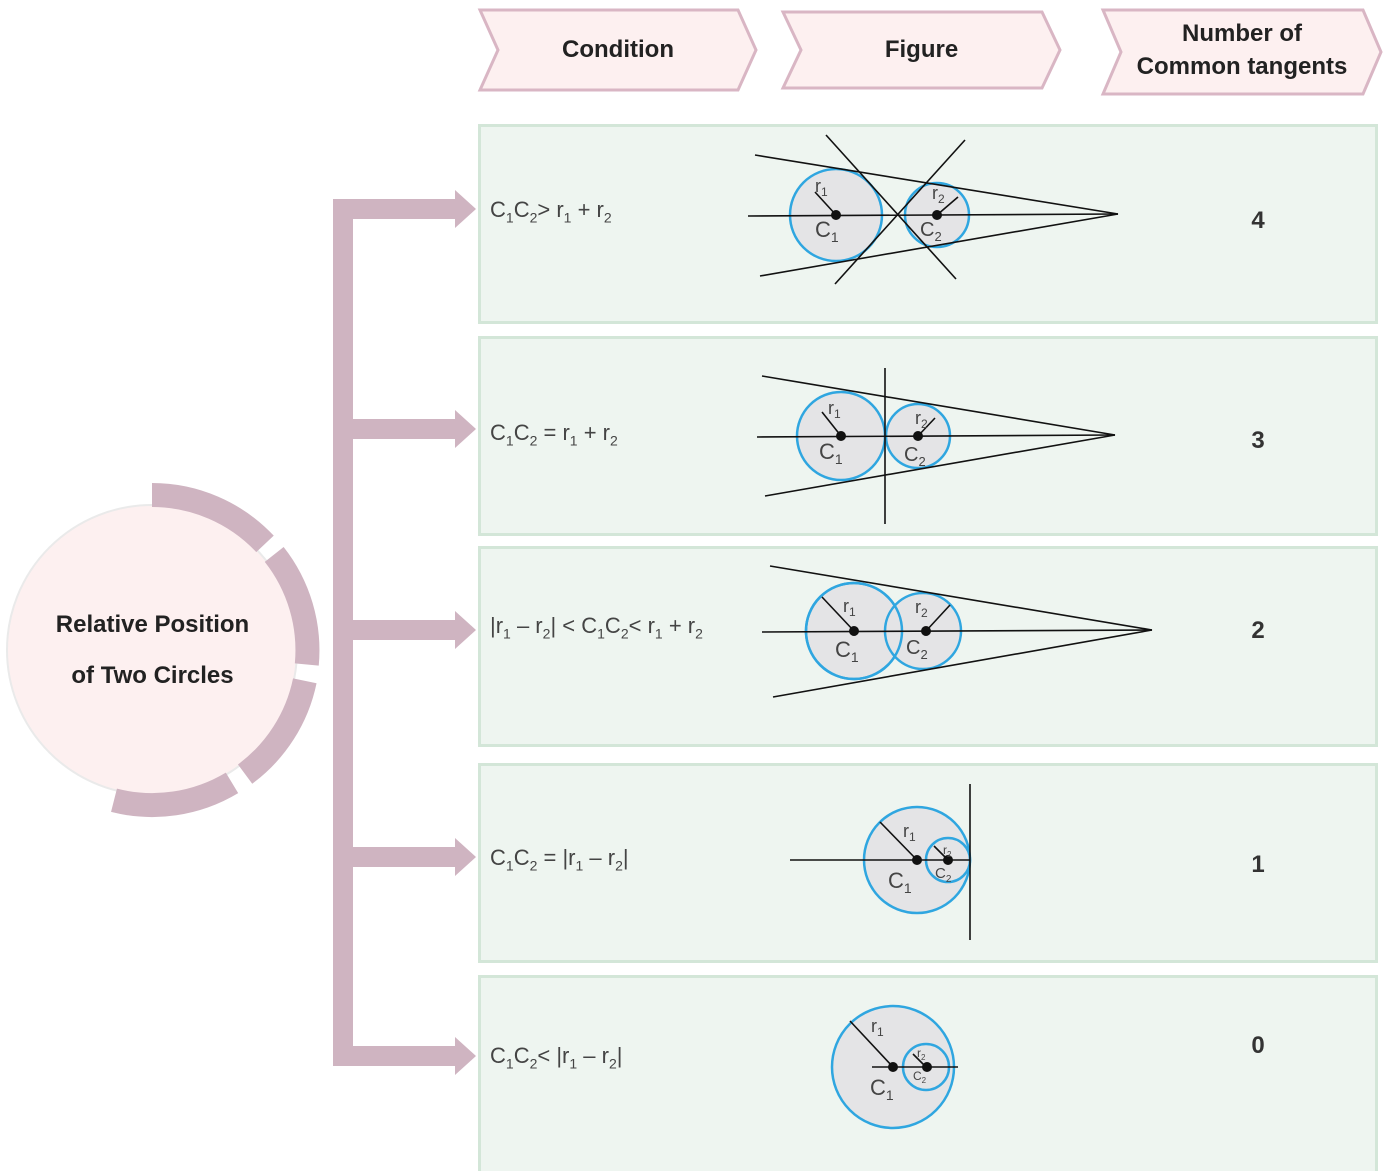  What do you see at coordinates (343, 632) in the screenshot?
I see `bracket-vertical` at bounding box center [343, 632].